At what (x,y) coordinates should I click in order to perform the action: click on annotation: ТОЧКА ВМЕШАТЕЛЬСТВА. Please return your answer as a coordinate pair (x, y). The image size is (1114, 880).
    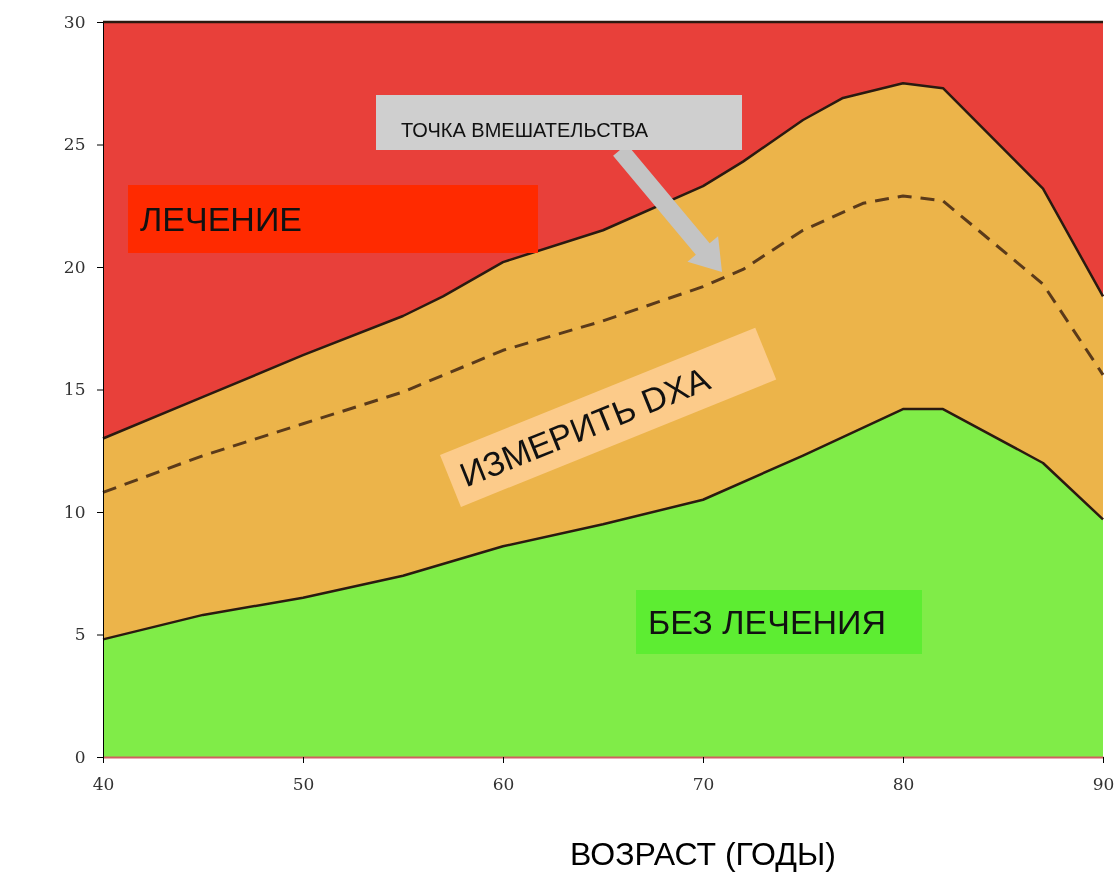
    Looking at the image, I should click on (525, 130).